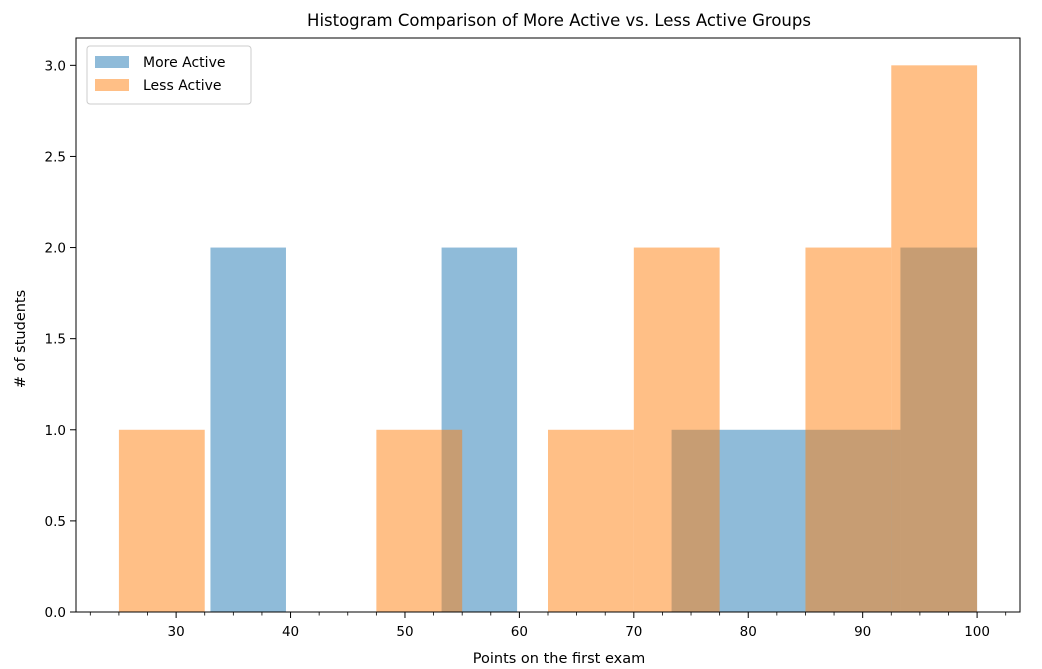 The image size is (1042, 669). Describe the element at coordinates (55, 522) in the screenshot. I see `y-tick-label: 0.5` at that location.